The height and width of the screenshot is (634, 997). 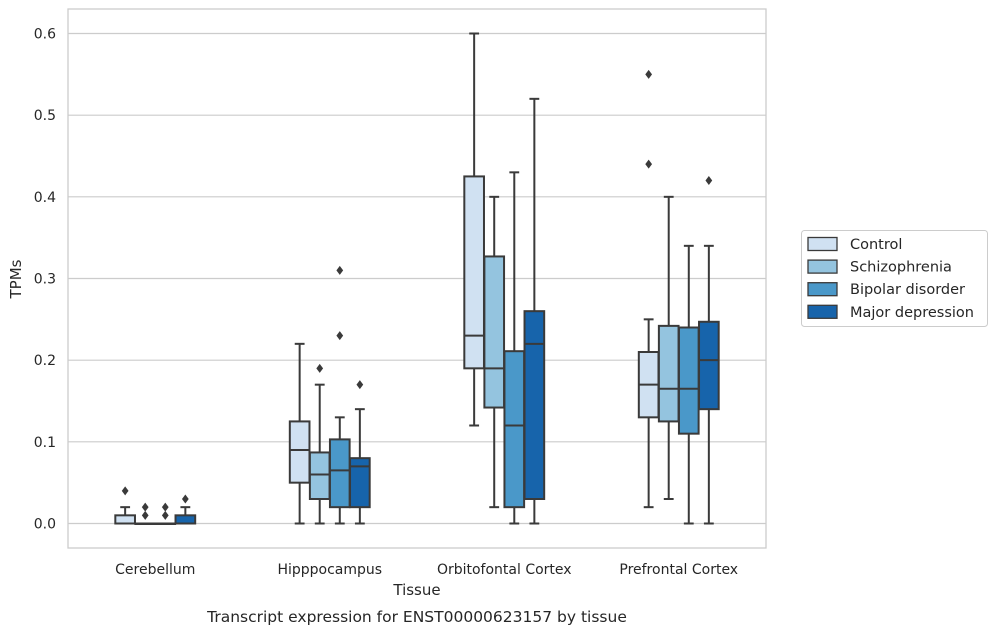 I want to click on legend-label: Schizophrenia, so click(x=901, y=268).